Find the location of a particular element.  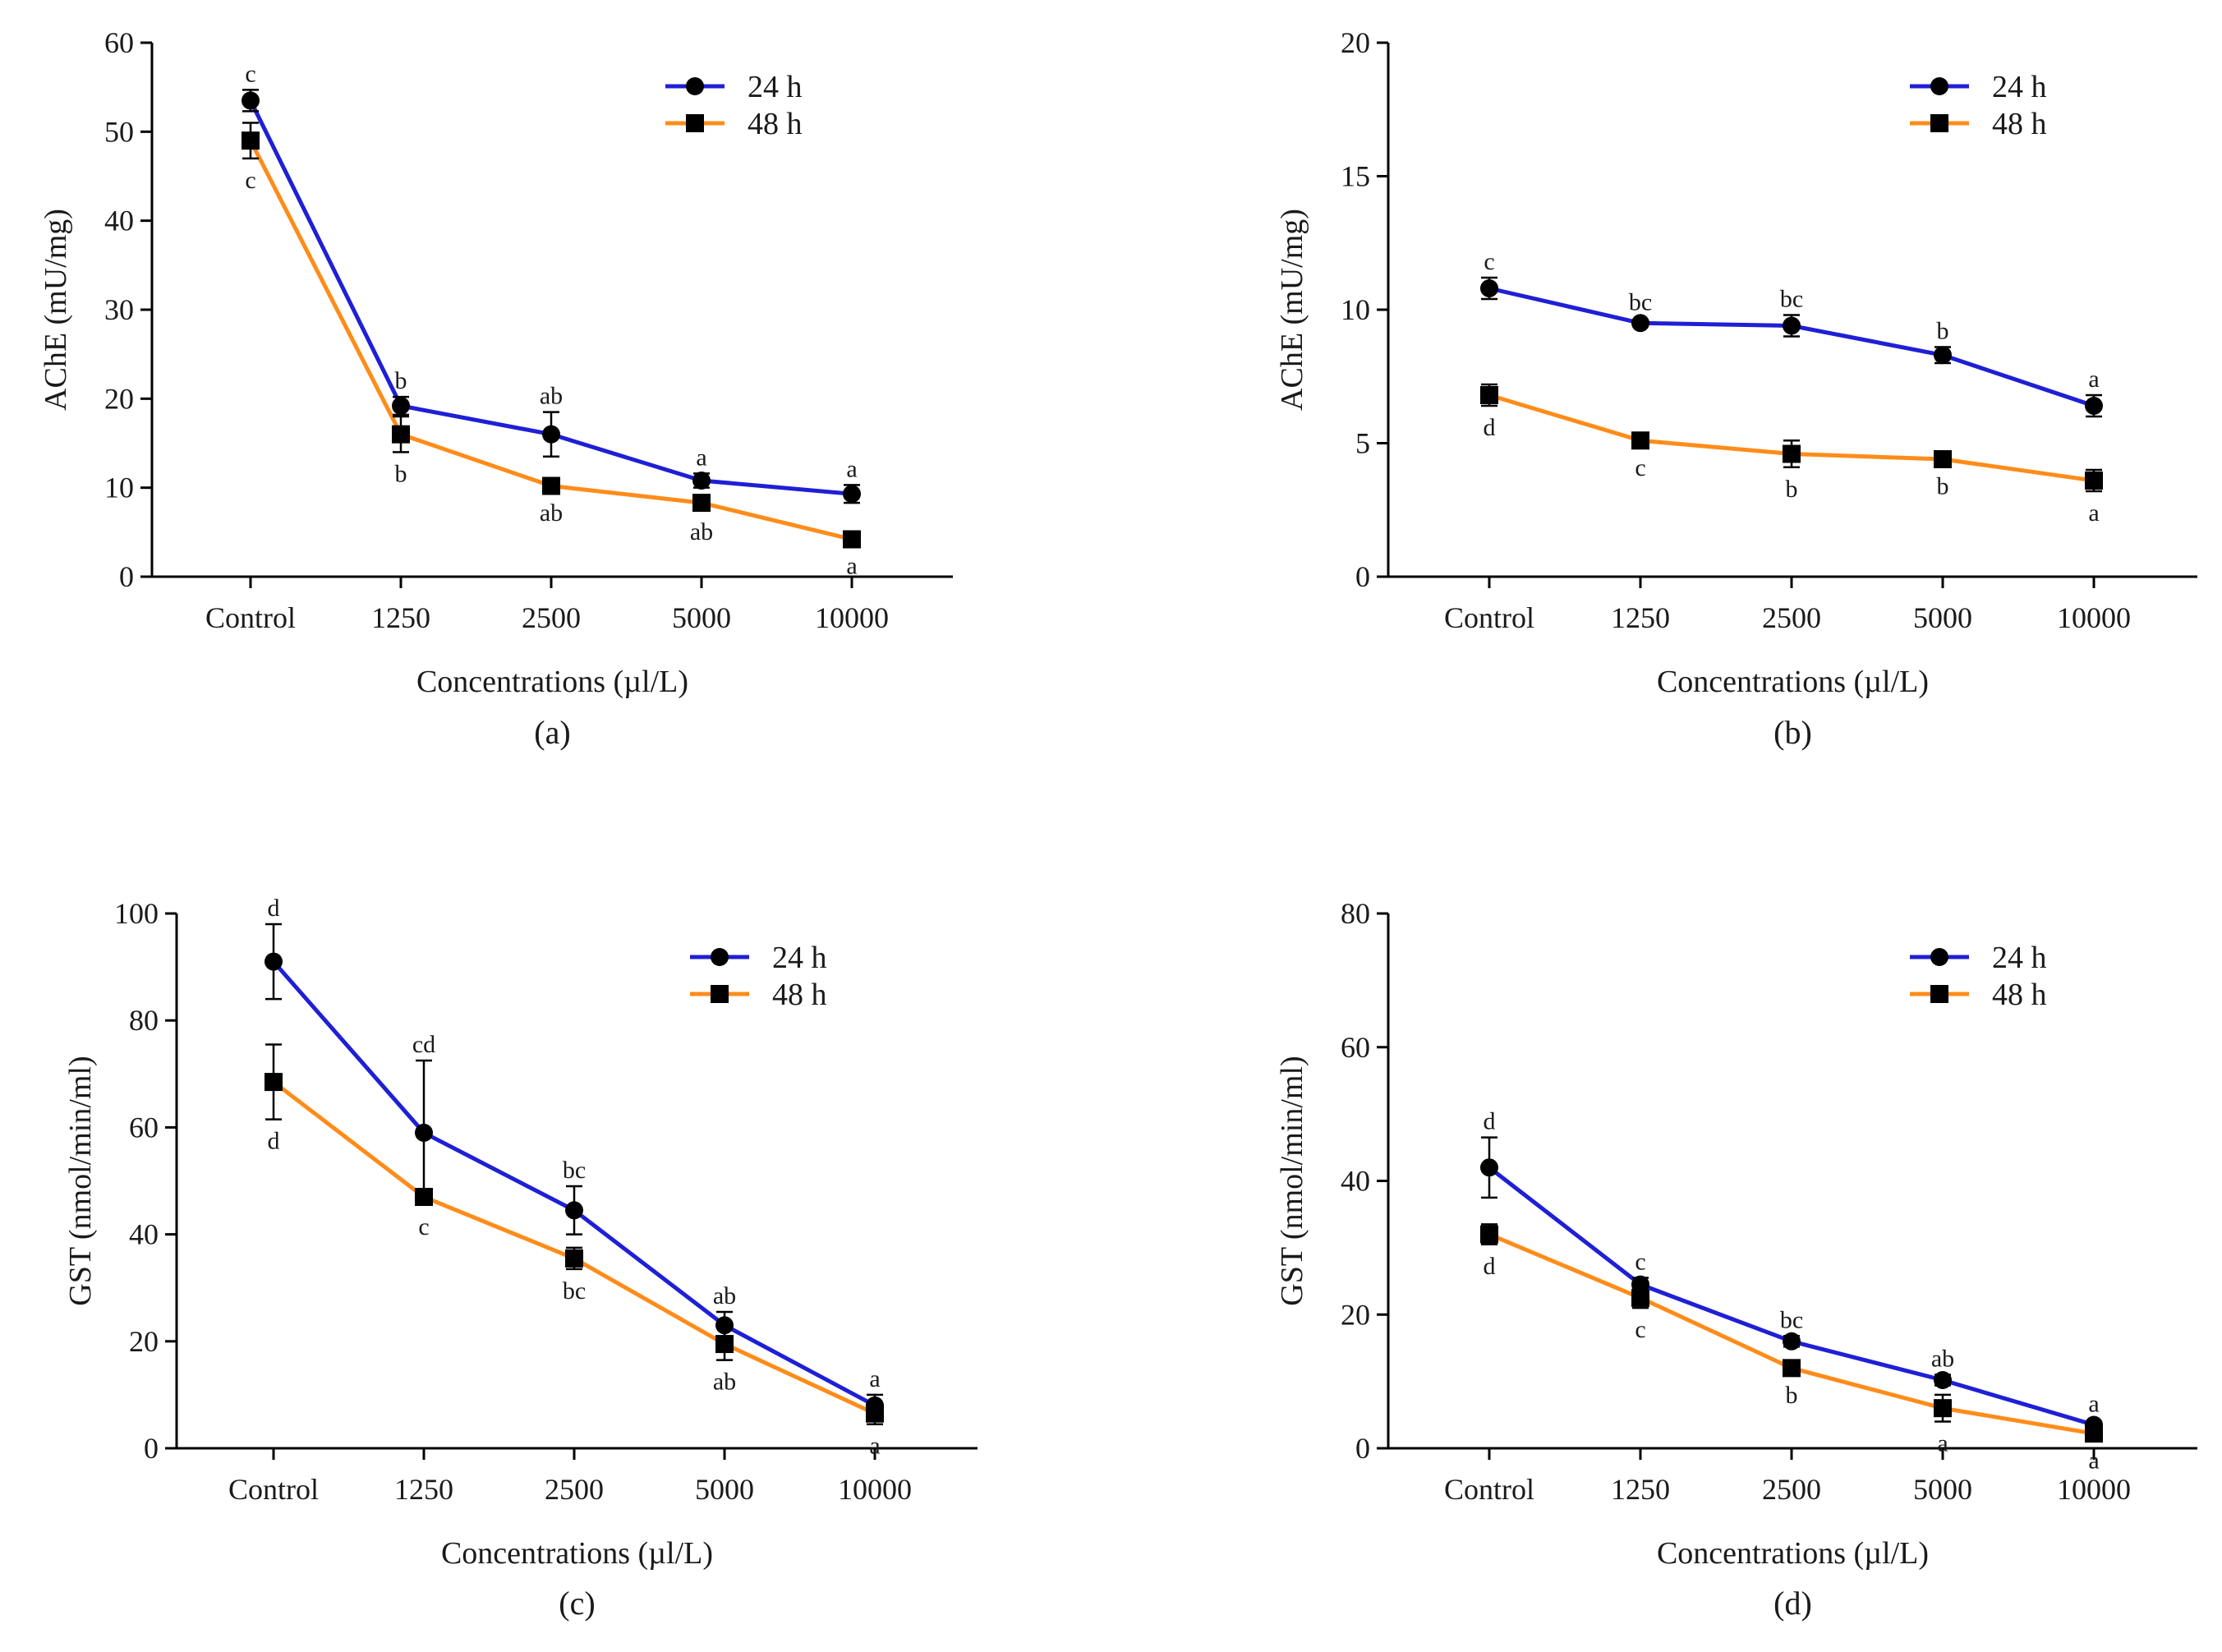

y-tick-label: 60 is located at coordinates (1355, 1047).